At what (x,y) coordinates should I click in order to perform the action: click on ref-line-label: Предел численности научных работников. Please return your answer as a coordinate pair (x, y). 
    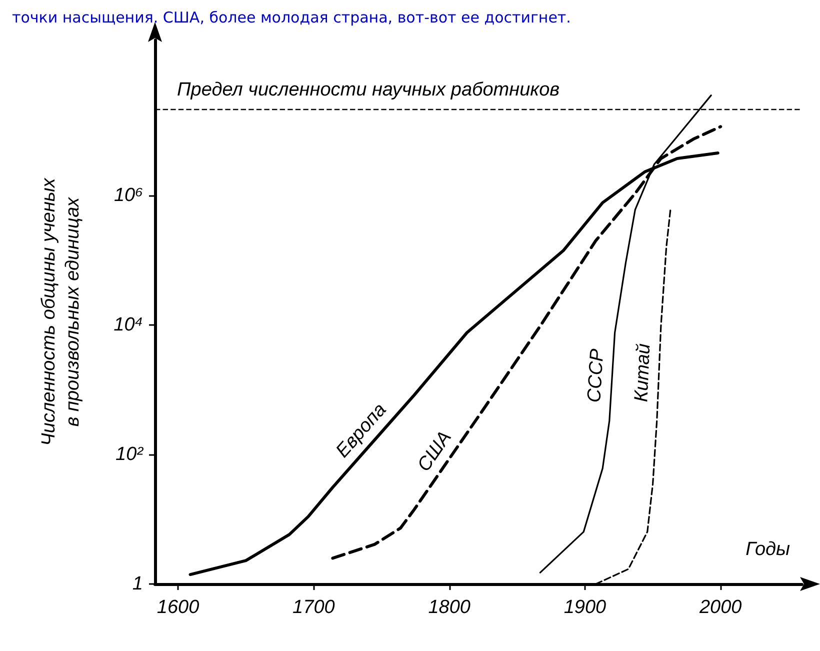
    Looking at the image, I should click on (368, 90).